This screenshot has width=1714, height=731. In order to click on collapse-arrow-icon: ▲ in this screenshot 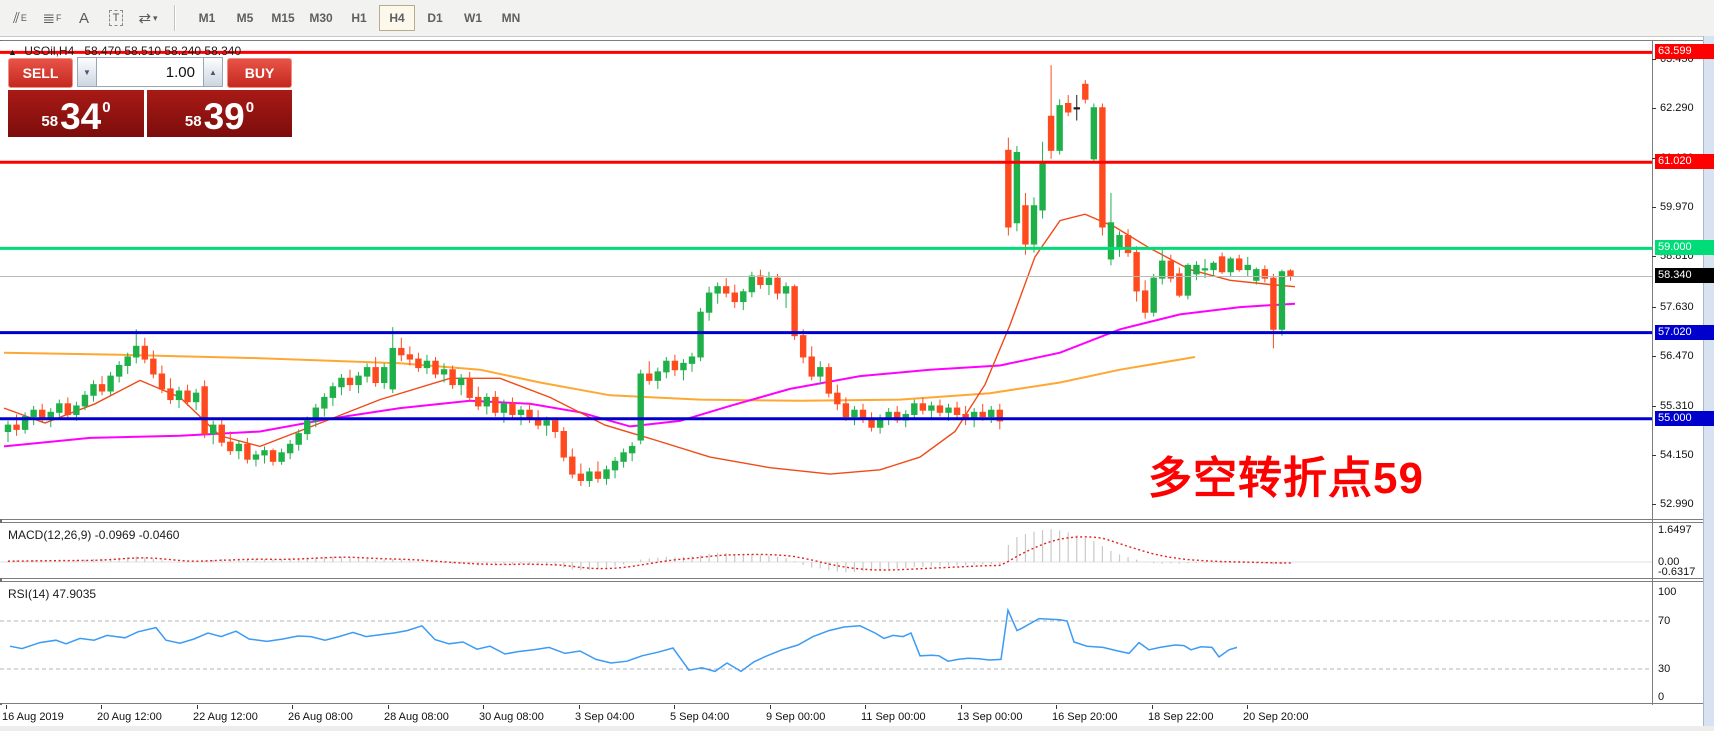, I will do `click(12, 52)`.